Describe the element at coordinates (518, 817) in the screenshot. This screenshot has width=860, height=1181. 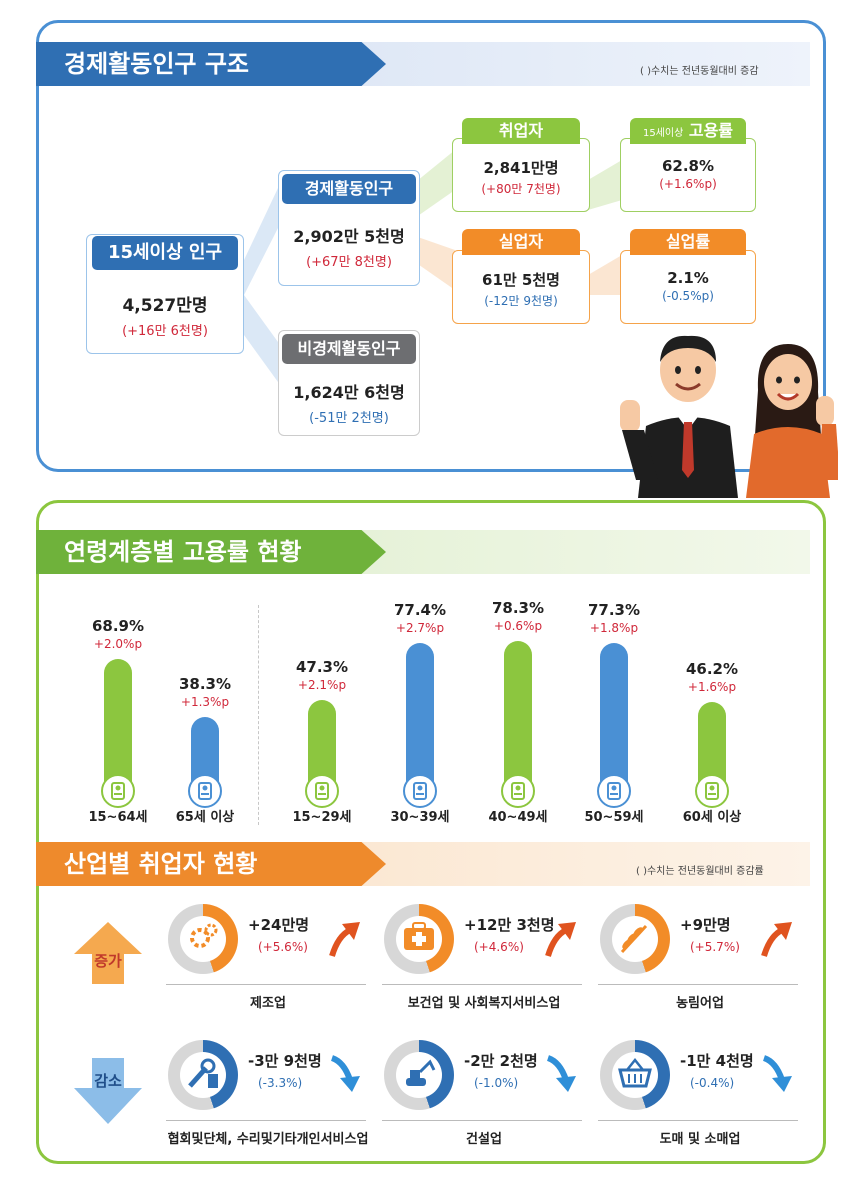
I see `age-group-label: 40~49세` at that location.